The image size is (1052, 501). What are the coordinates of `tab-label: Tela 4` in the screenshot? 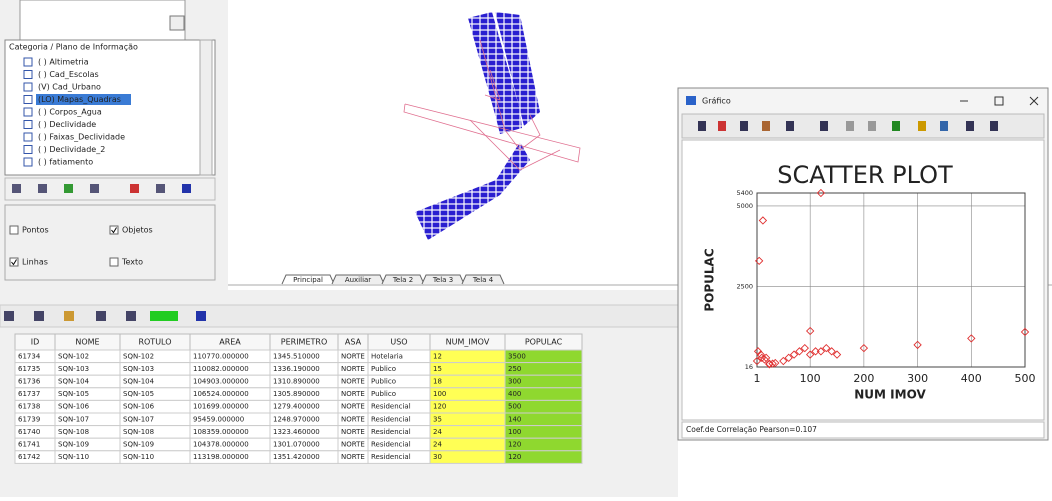 It's located at (483, 280).